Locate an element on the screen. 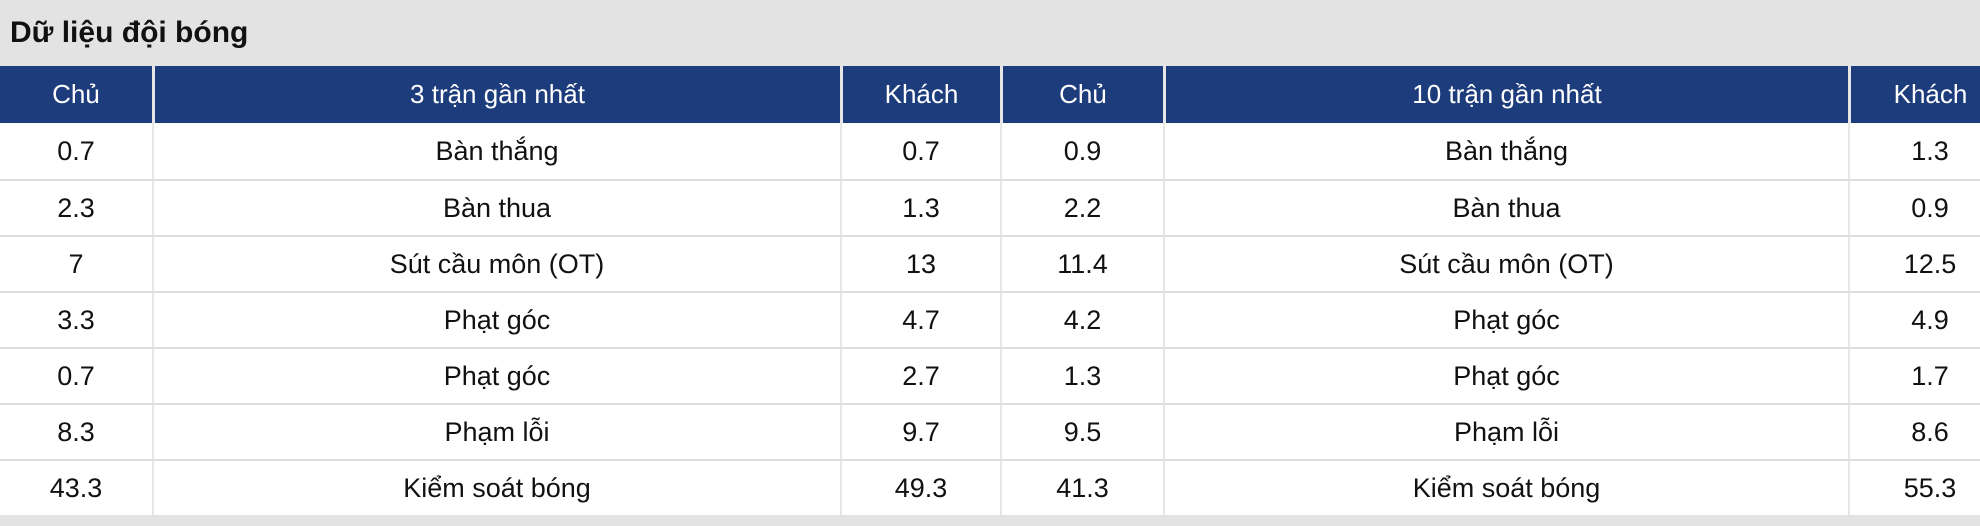  table-row: 0.7 Phạt góc 2.7 1.3 Phạt góc 1.7 is located at coordinates (990, 375).